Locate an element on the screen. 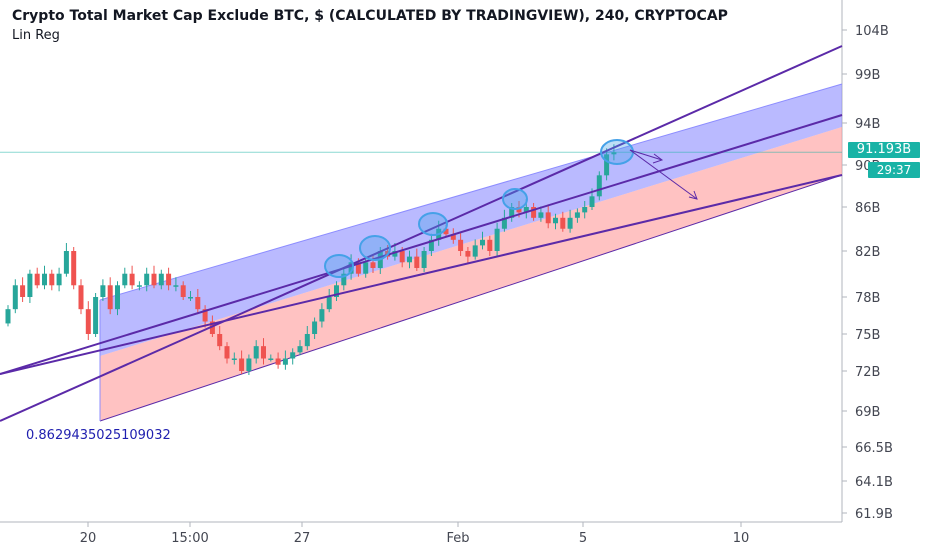 Image resolution: width=932 pixels, height=550 pixels. y-tick-label: 64.1B is located at coordinates (874, 482).